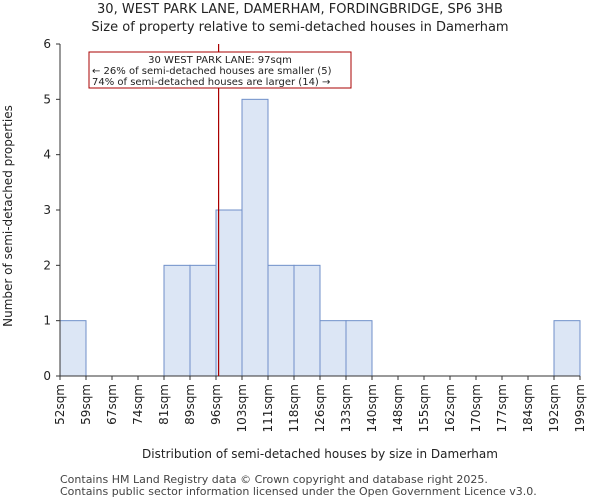  I want to click on y-axis-label: Number of semi-detached properties, so click(8, 216).